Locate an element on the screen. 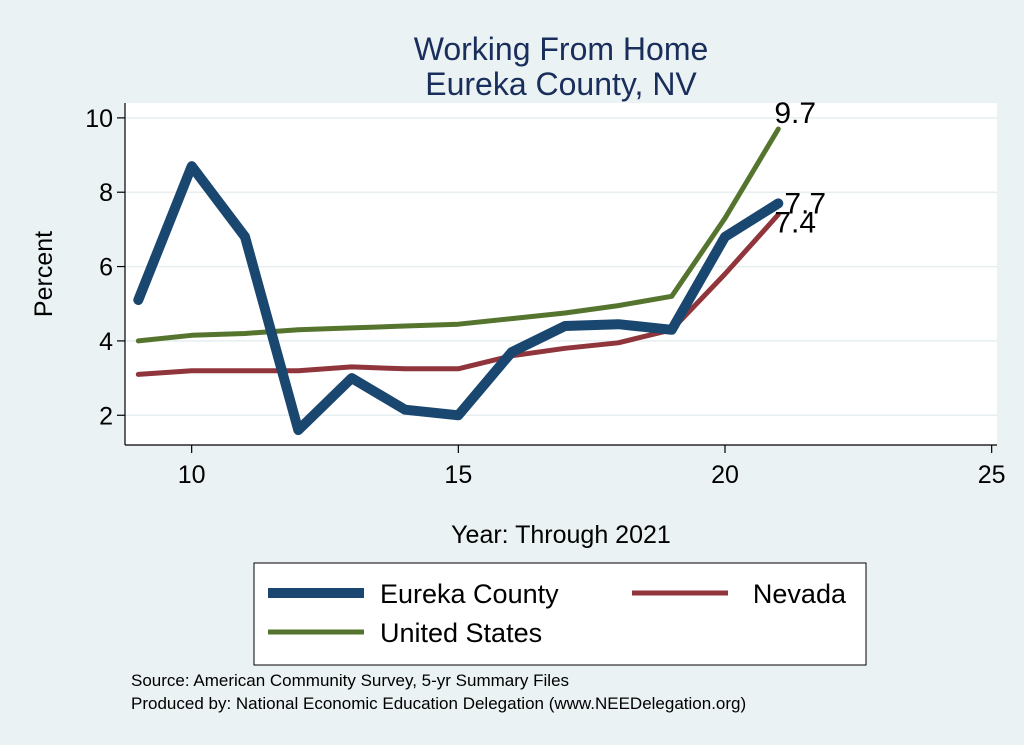 This screenshot has width=1024, height=745. legend-label-eureka-county: Eureka County is located at coordinates (469, 594).